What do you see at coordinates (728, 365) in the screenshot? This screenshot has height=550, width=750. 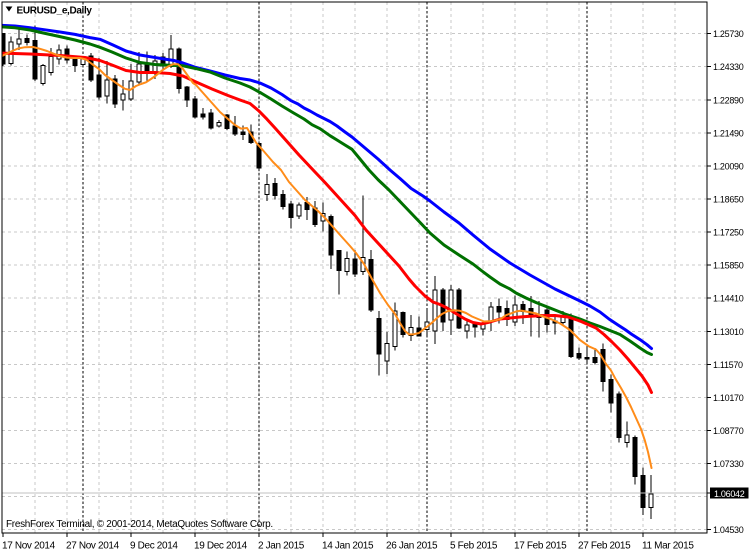 I see `svg-text: 1.11570` at bounding box center [728, 365].